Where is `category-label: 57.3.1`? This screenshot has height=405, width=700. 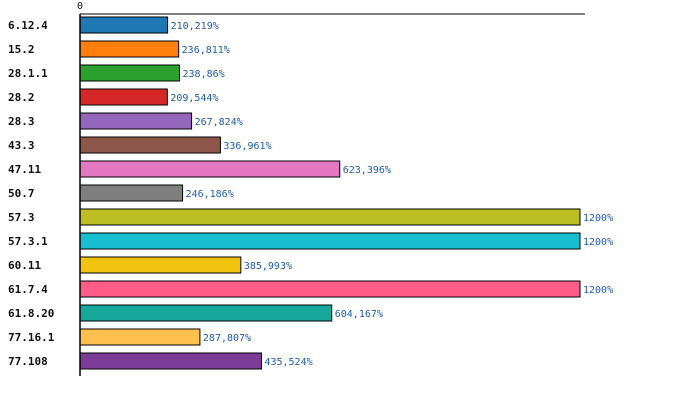 category-label: 57.3.1 is located at coordinates (28, 241).